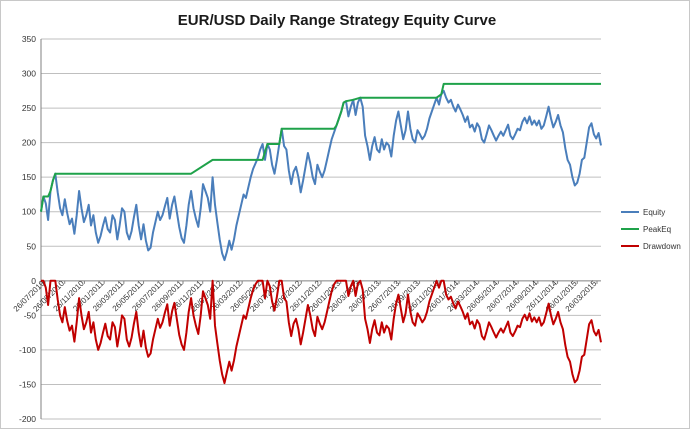 The height and width of the screenshot is (430, 690). I want to click on y-tick-label: -100, so click(27, 350).